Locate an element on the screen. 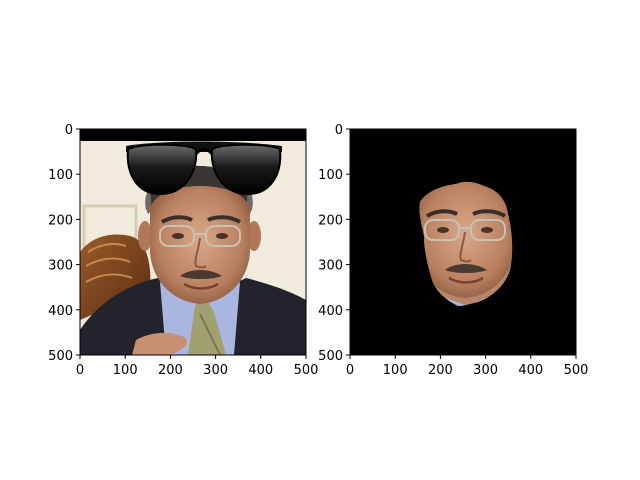  right-x-tick-label-0: 0 is located at coordinates (350, 370).